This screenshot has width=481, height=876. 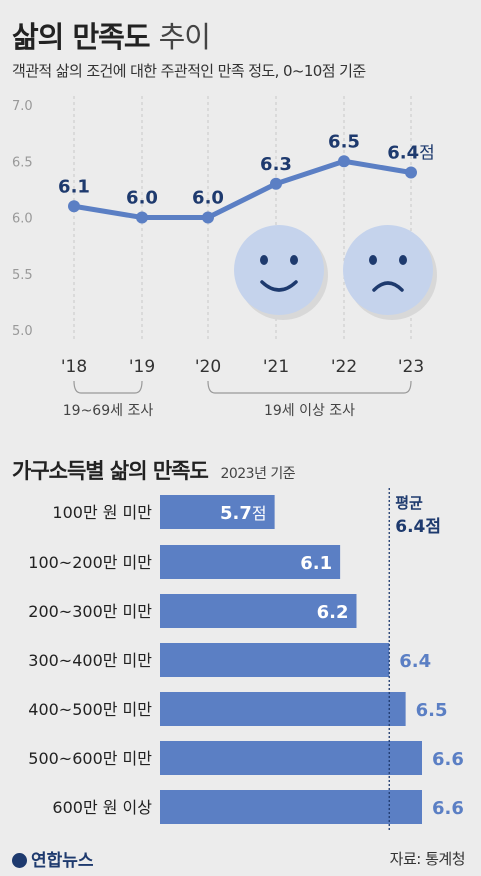 I want to click on group-label: 19세 이상 조사, so click(x=309, y=411).